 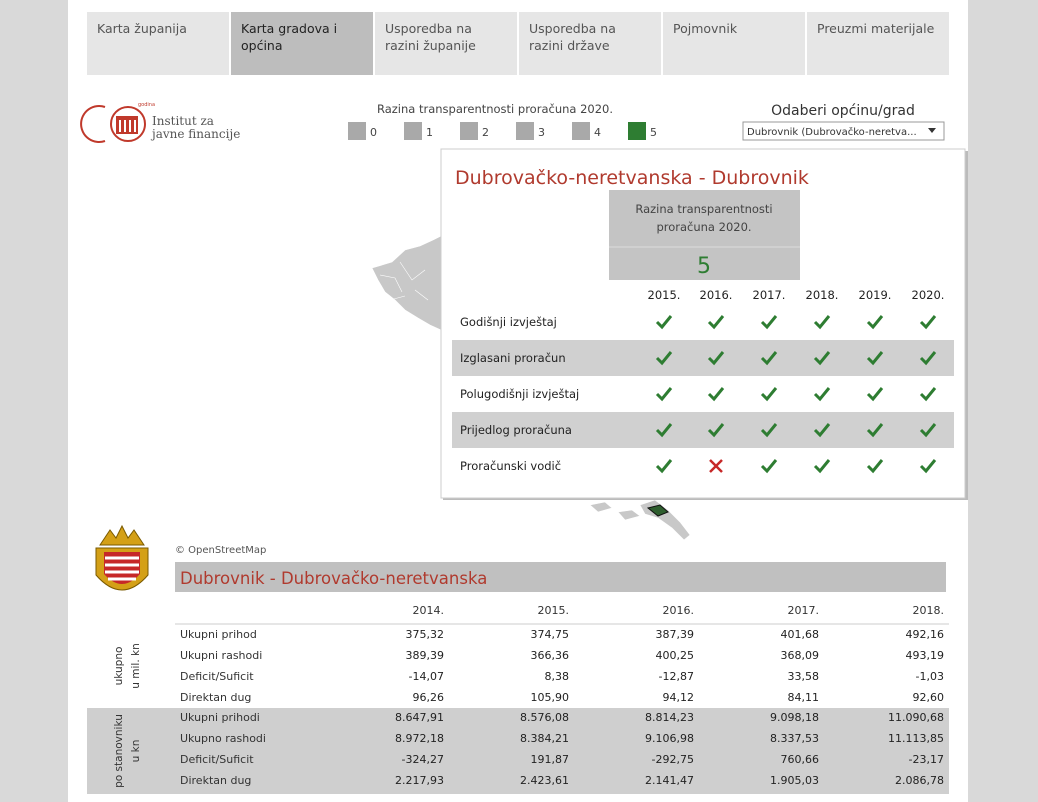 I want to click on popup-row-label: Proračunski vodič, so click(x=510, y=466).